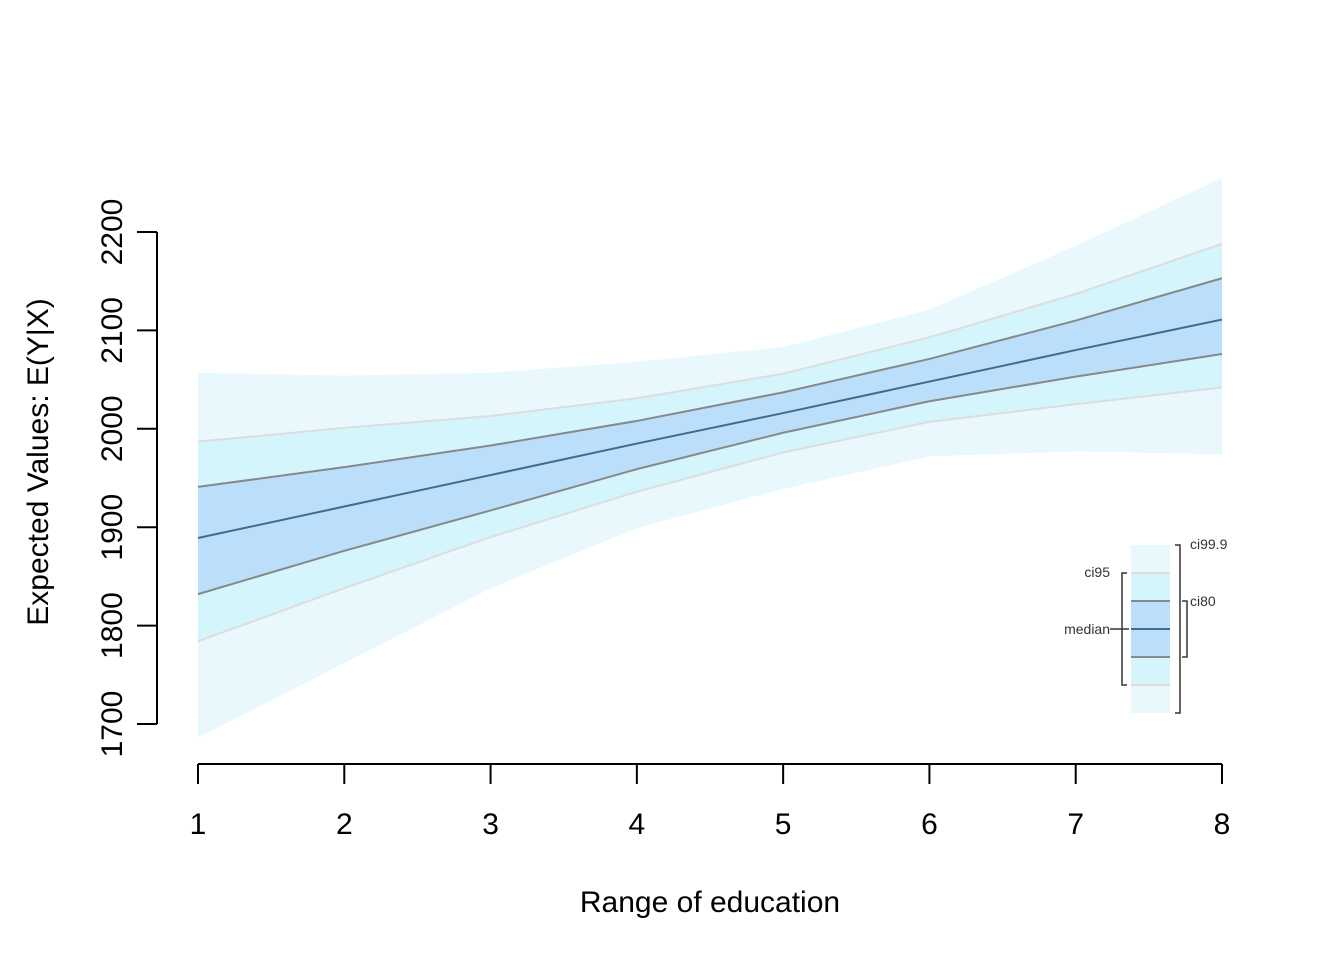  Describe the element at coordinates (1075, 824) in the screenshot. I see `x-tick-label: 7` at that location.